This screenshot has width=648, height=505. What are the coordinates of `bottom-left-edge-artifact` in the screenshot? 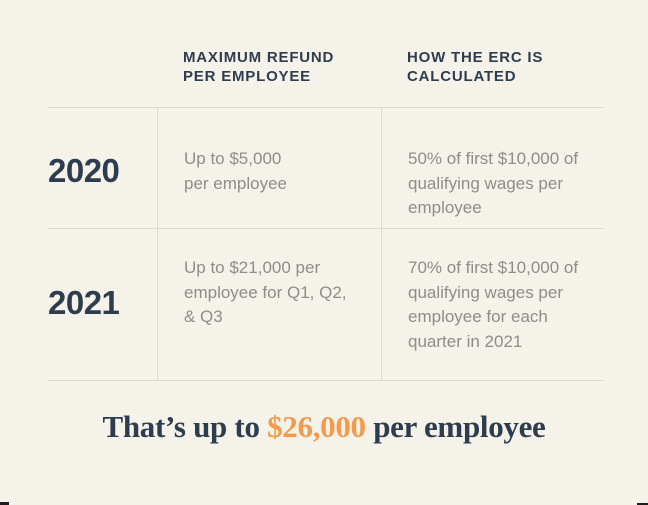 It's located at (4, 503).